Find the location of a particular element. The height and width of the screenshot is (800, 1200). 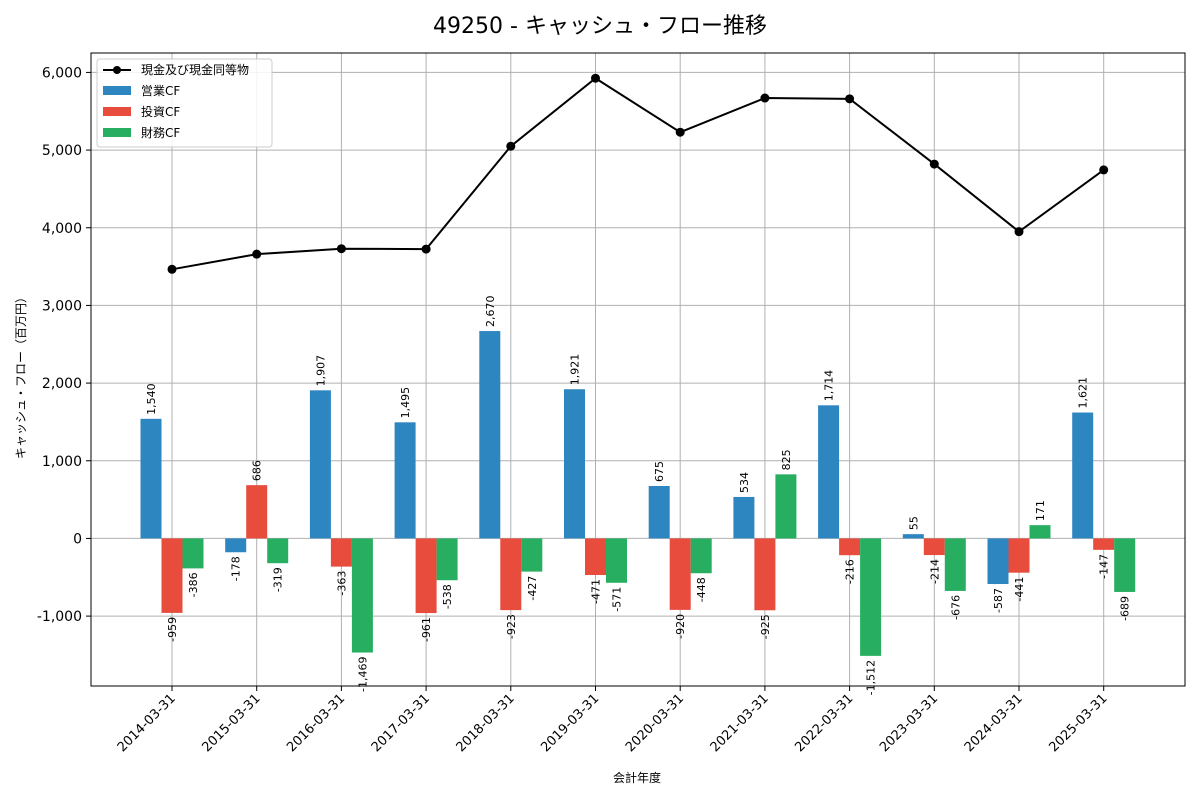

legend-swatch-investing is located at coordinates (117, 111).